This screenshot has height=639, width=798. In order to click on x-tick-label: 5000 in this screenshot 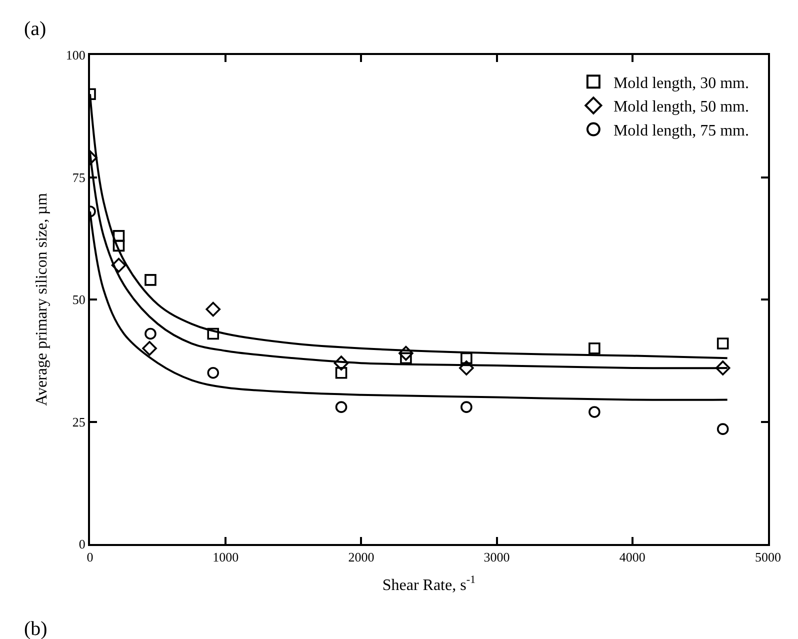, I will do `click(768, 557)`.